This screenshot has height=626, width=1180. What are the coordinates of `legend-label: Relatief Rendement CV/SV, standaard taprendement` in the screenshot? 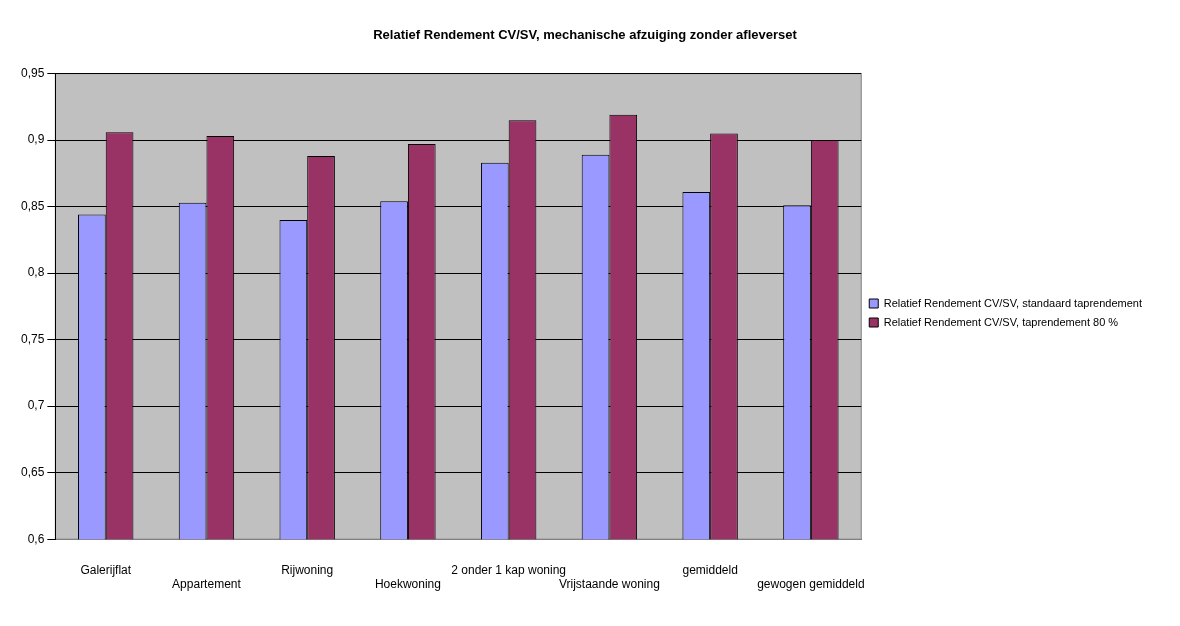 It's located at (1013, 302).